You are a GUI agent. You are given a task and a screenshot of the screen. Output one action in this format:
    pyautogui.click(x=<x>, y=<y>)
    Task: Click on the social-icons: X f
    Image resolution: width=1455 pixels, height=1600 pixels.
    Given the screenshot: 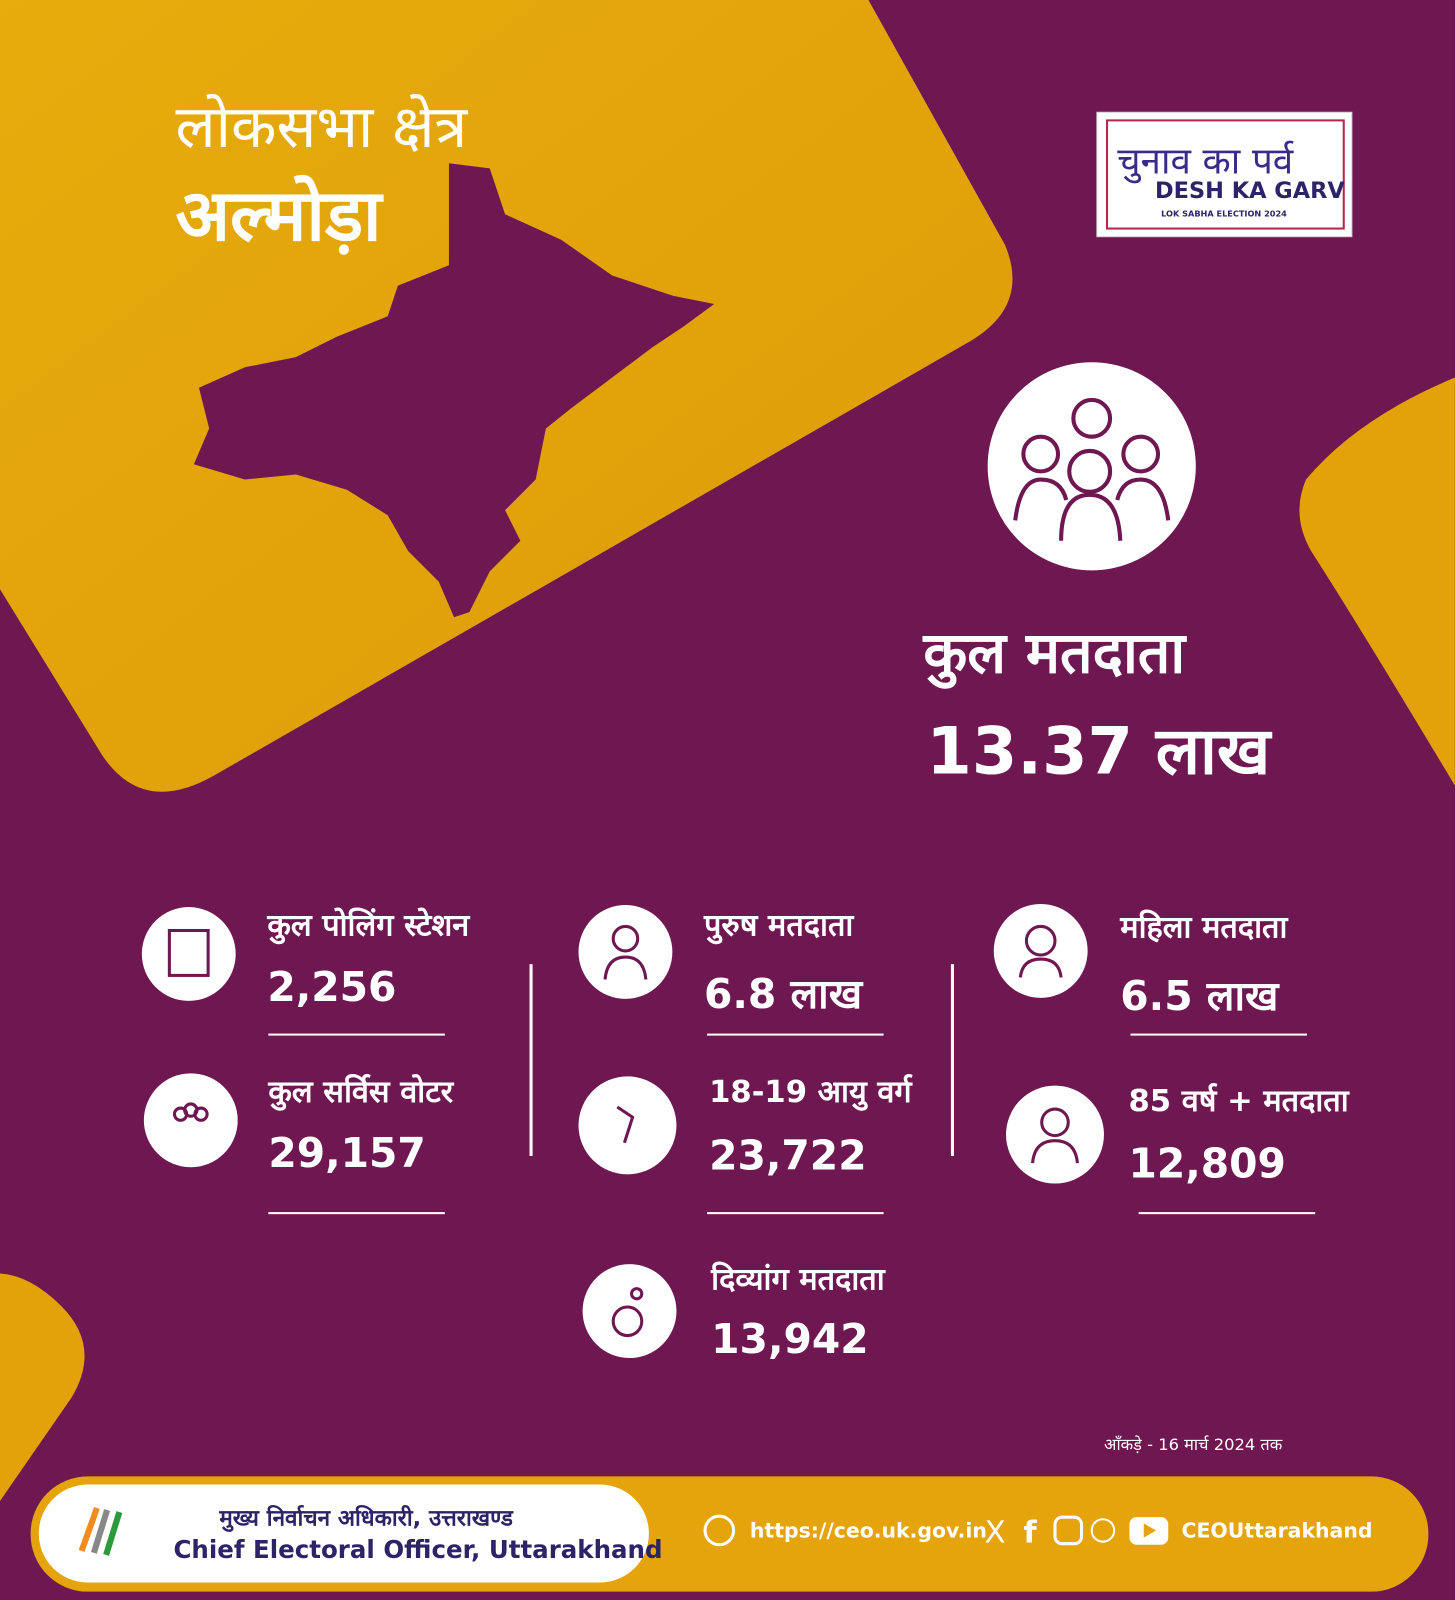 What is the action you would take?
    pyautogui.click(x=936, y=1532)
    